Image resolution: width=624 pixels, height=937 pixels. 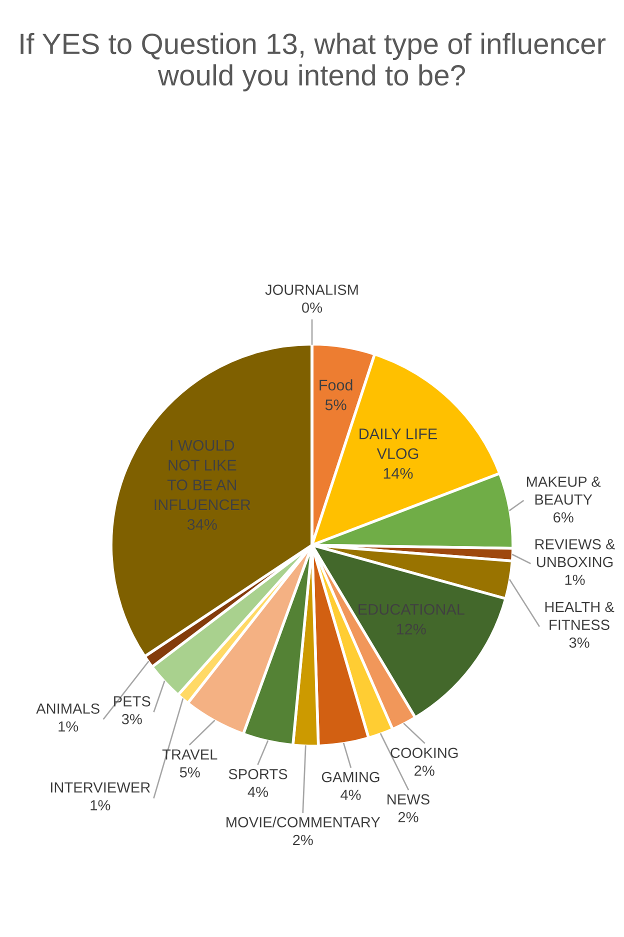 I want to click on slice-label: PETS, so click(x=132, y=701).